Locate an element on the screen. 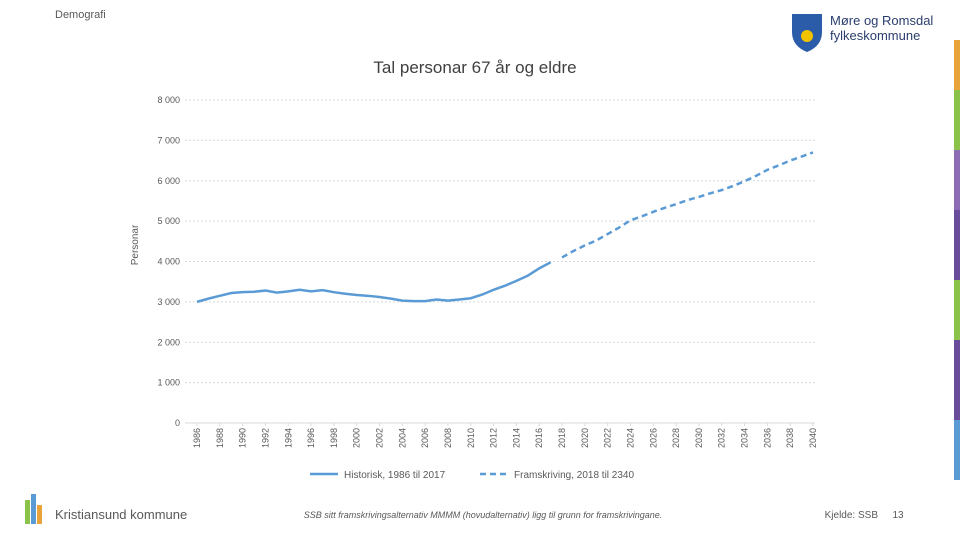 The height and width of the screenshot is (540, 960). legend-label: Historisk, 1986 til 2017 is located at coordinates (395, 475).